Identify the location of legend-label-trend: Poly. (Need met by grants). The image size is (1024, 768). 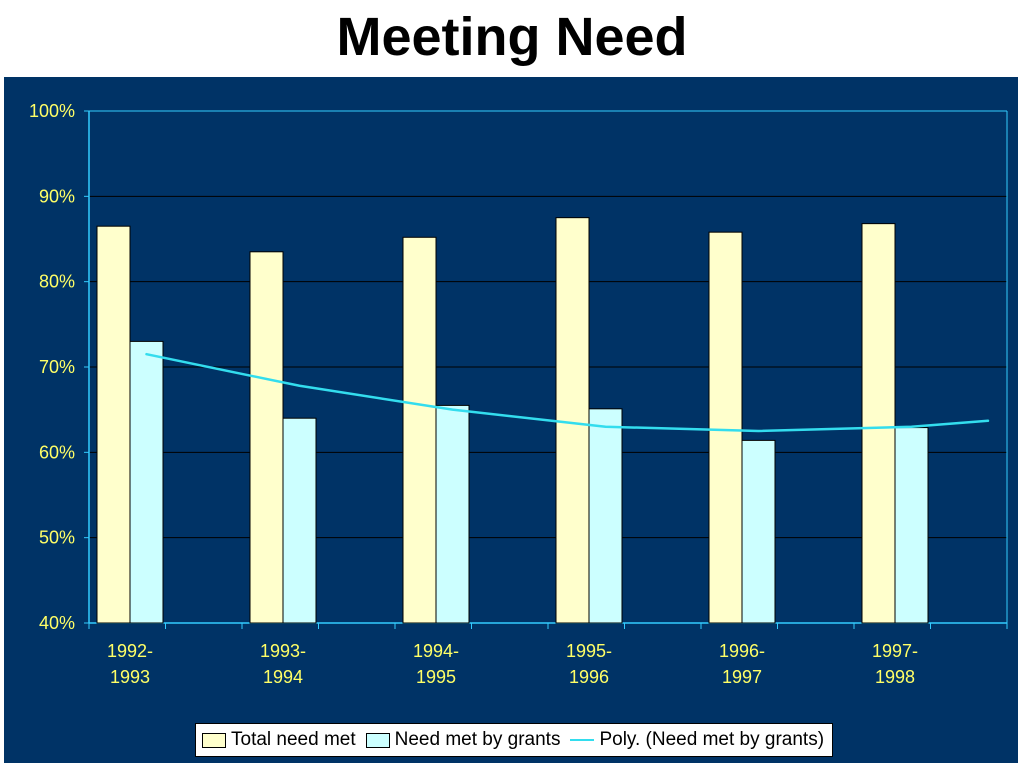
(712, 739).